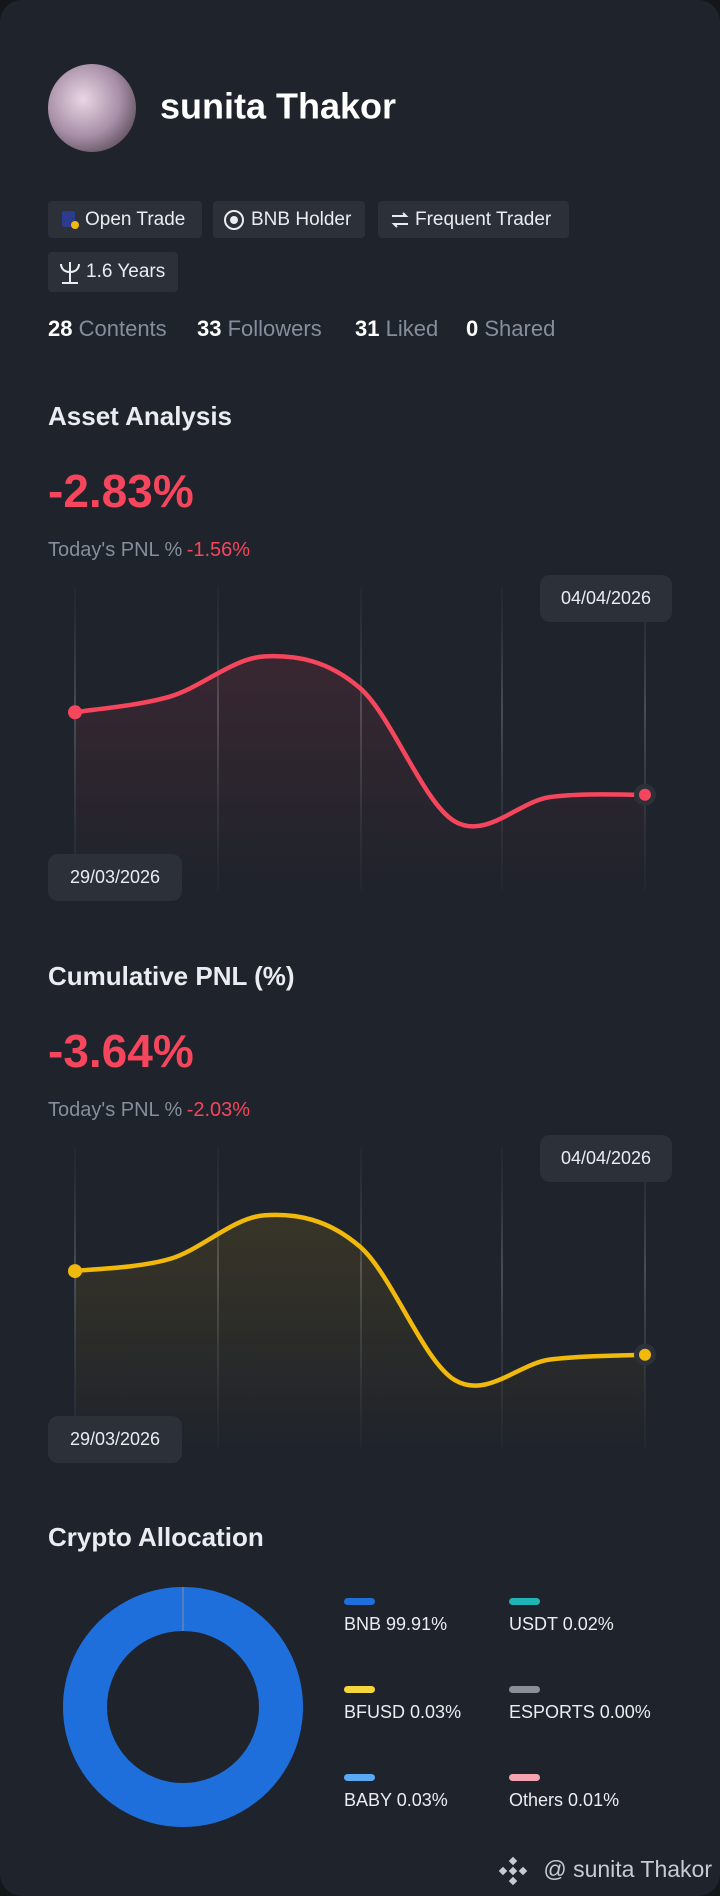 Image resolution: width=720 pixels, height=1896 pixels. What do you see at coordinates (125, 271) in the screenshot?
I see `badge-text: 1.6 Years` at bounding box center [125, 271].